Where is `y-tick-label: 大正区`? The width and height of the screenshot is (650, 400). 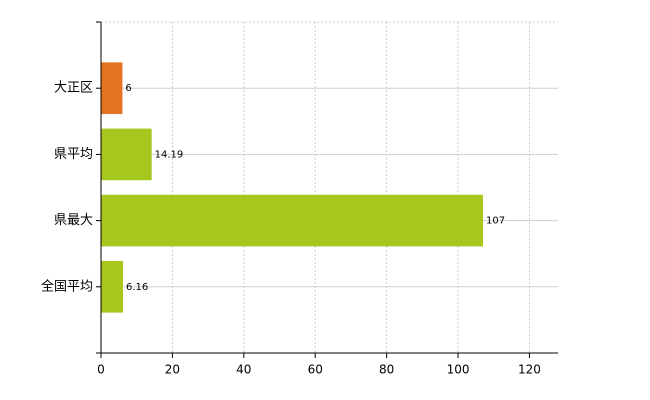 y-tick-label: 大正区 is located at coordinates (73, 88).